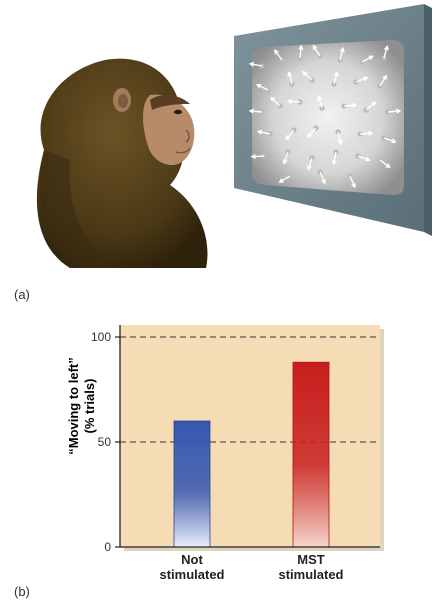 The image size is (443, 600). Describe the element at coordinates (191, 567) in the screenshot. I see `x-category-label: Not stimulated` at that location.